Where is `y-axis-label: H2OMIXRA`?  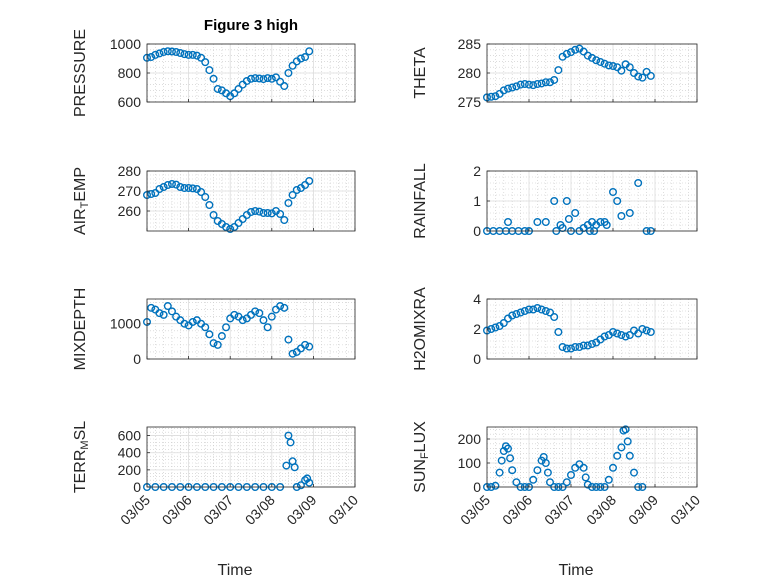
y-axis-label: H2OMIXRA is located at coordinates (420, 329).